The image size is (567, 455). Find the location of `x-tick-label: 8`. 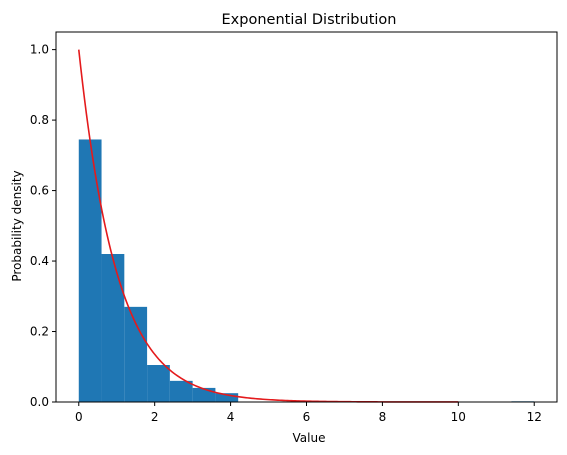

x-tick-label: 8 is located at coordinates (383, 417).